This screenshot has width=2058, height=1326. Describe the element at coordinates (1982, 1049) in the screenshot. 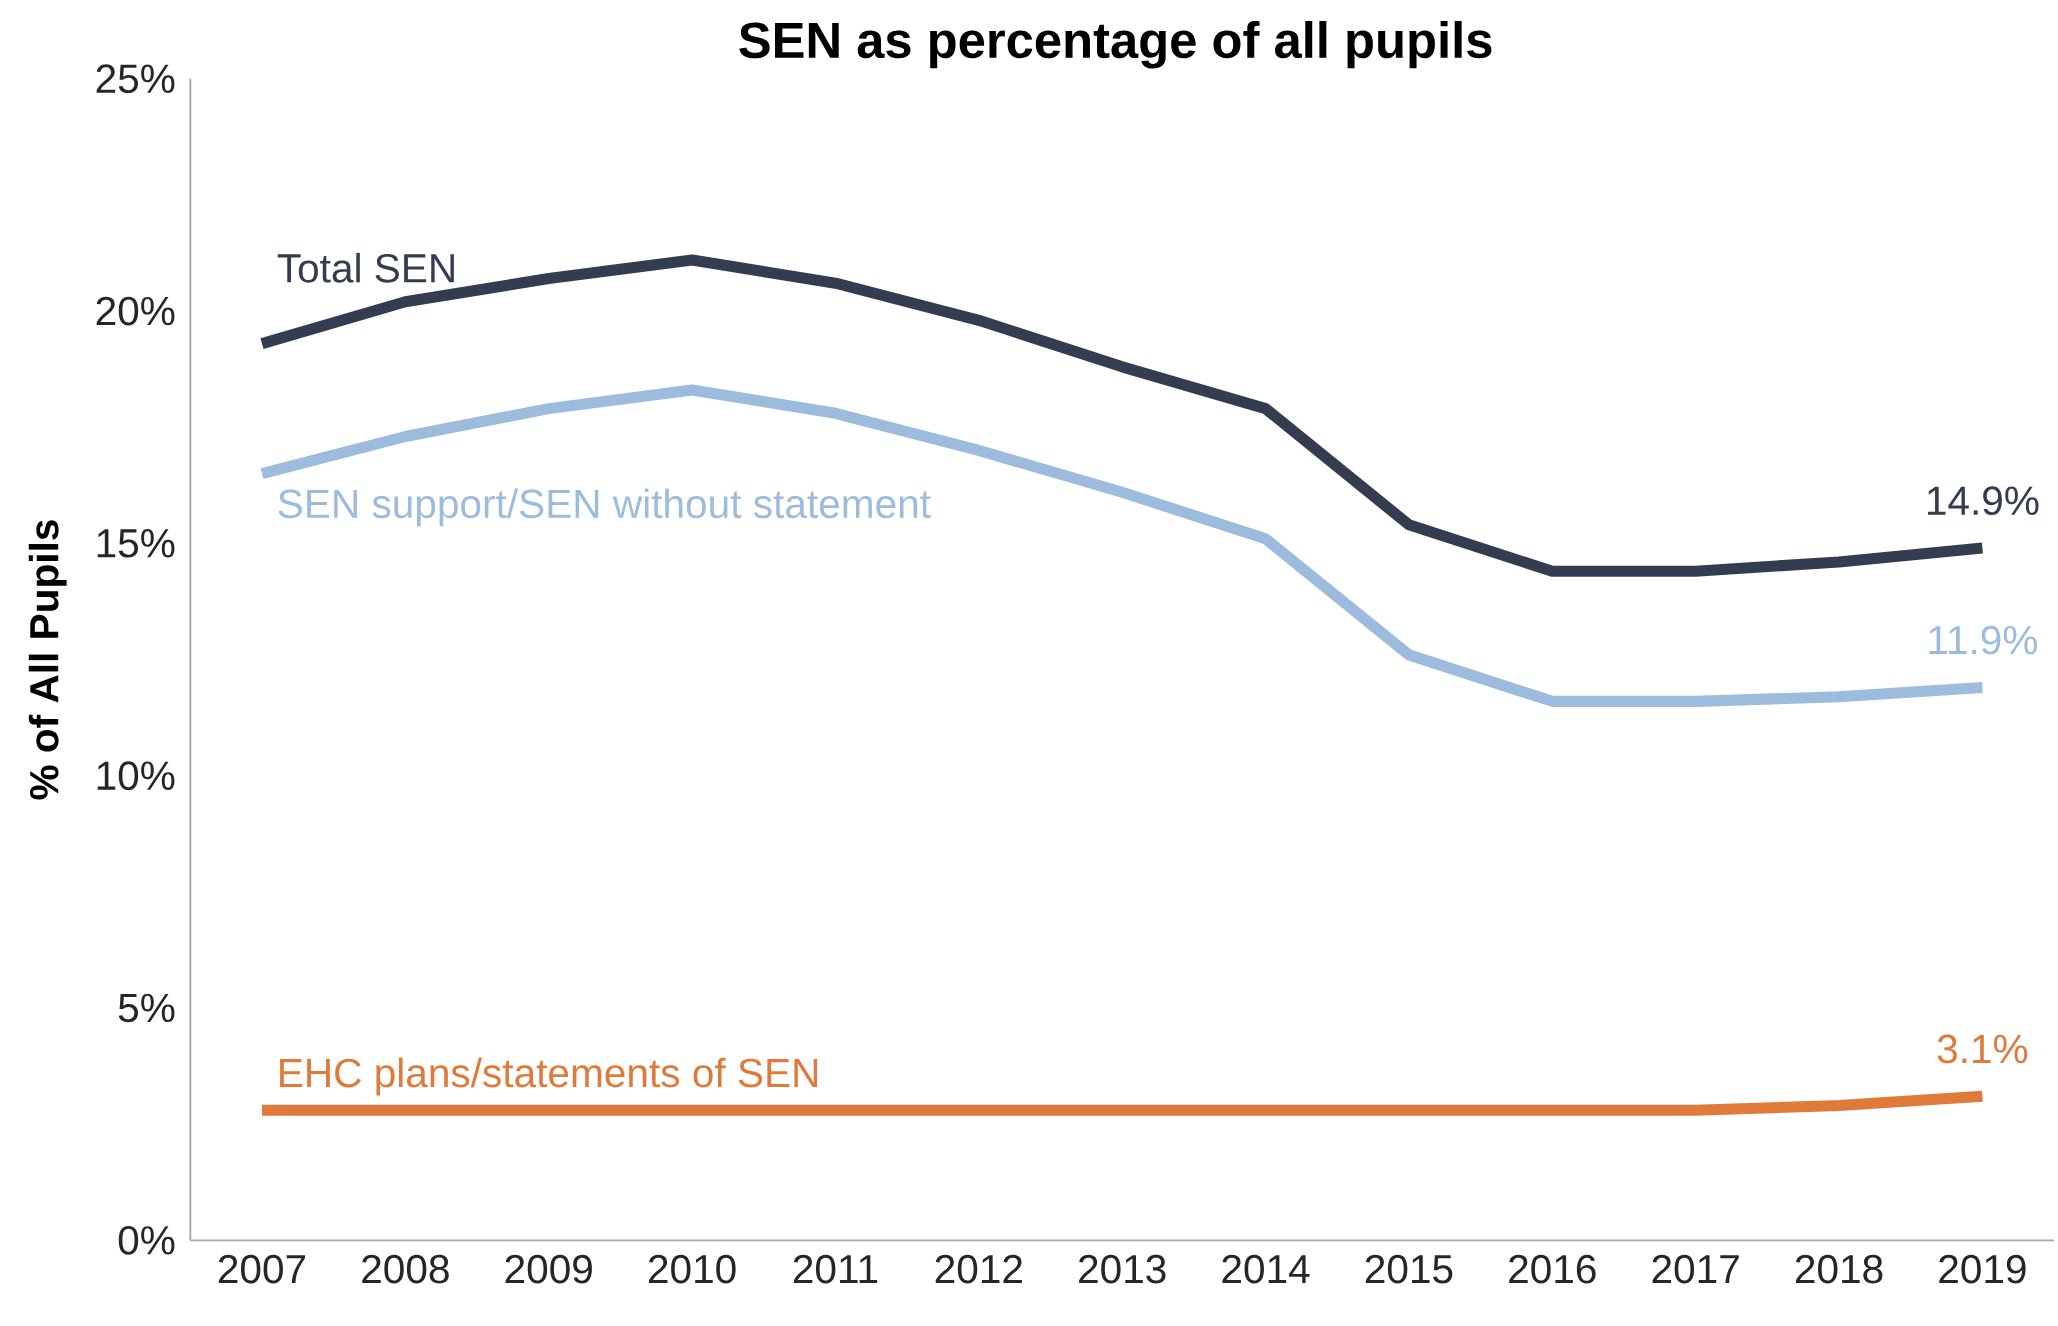

I see `data-label: 3.1%` at that location.